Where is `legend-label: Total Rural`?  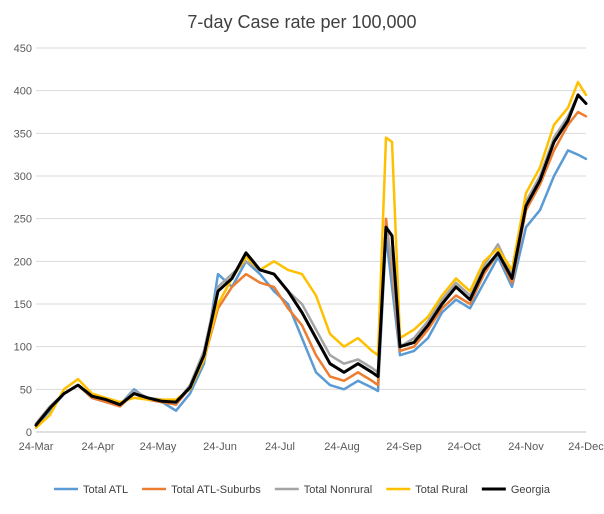
legend-label: Total Rural is located at coordinates (441, 490).